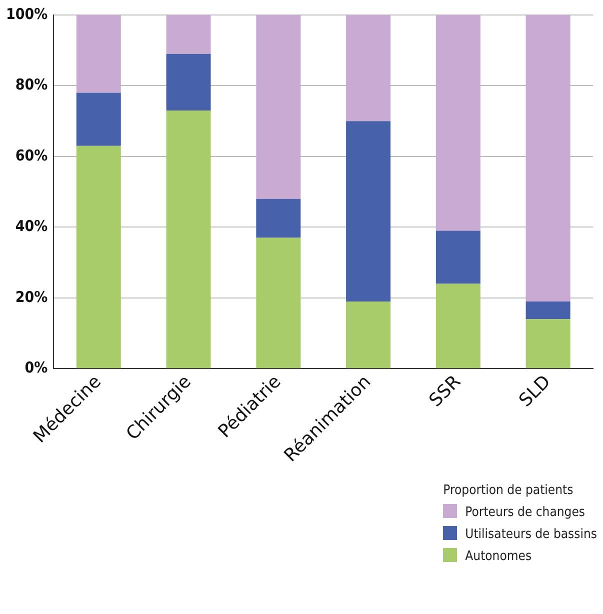 The width and height of the screenshot is (603, 614). What do you see at coordinates (445, 391) in the screenshot?
I see `x-tick-label: SSR` at bounding box center [445, 391].